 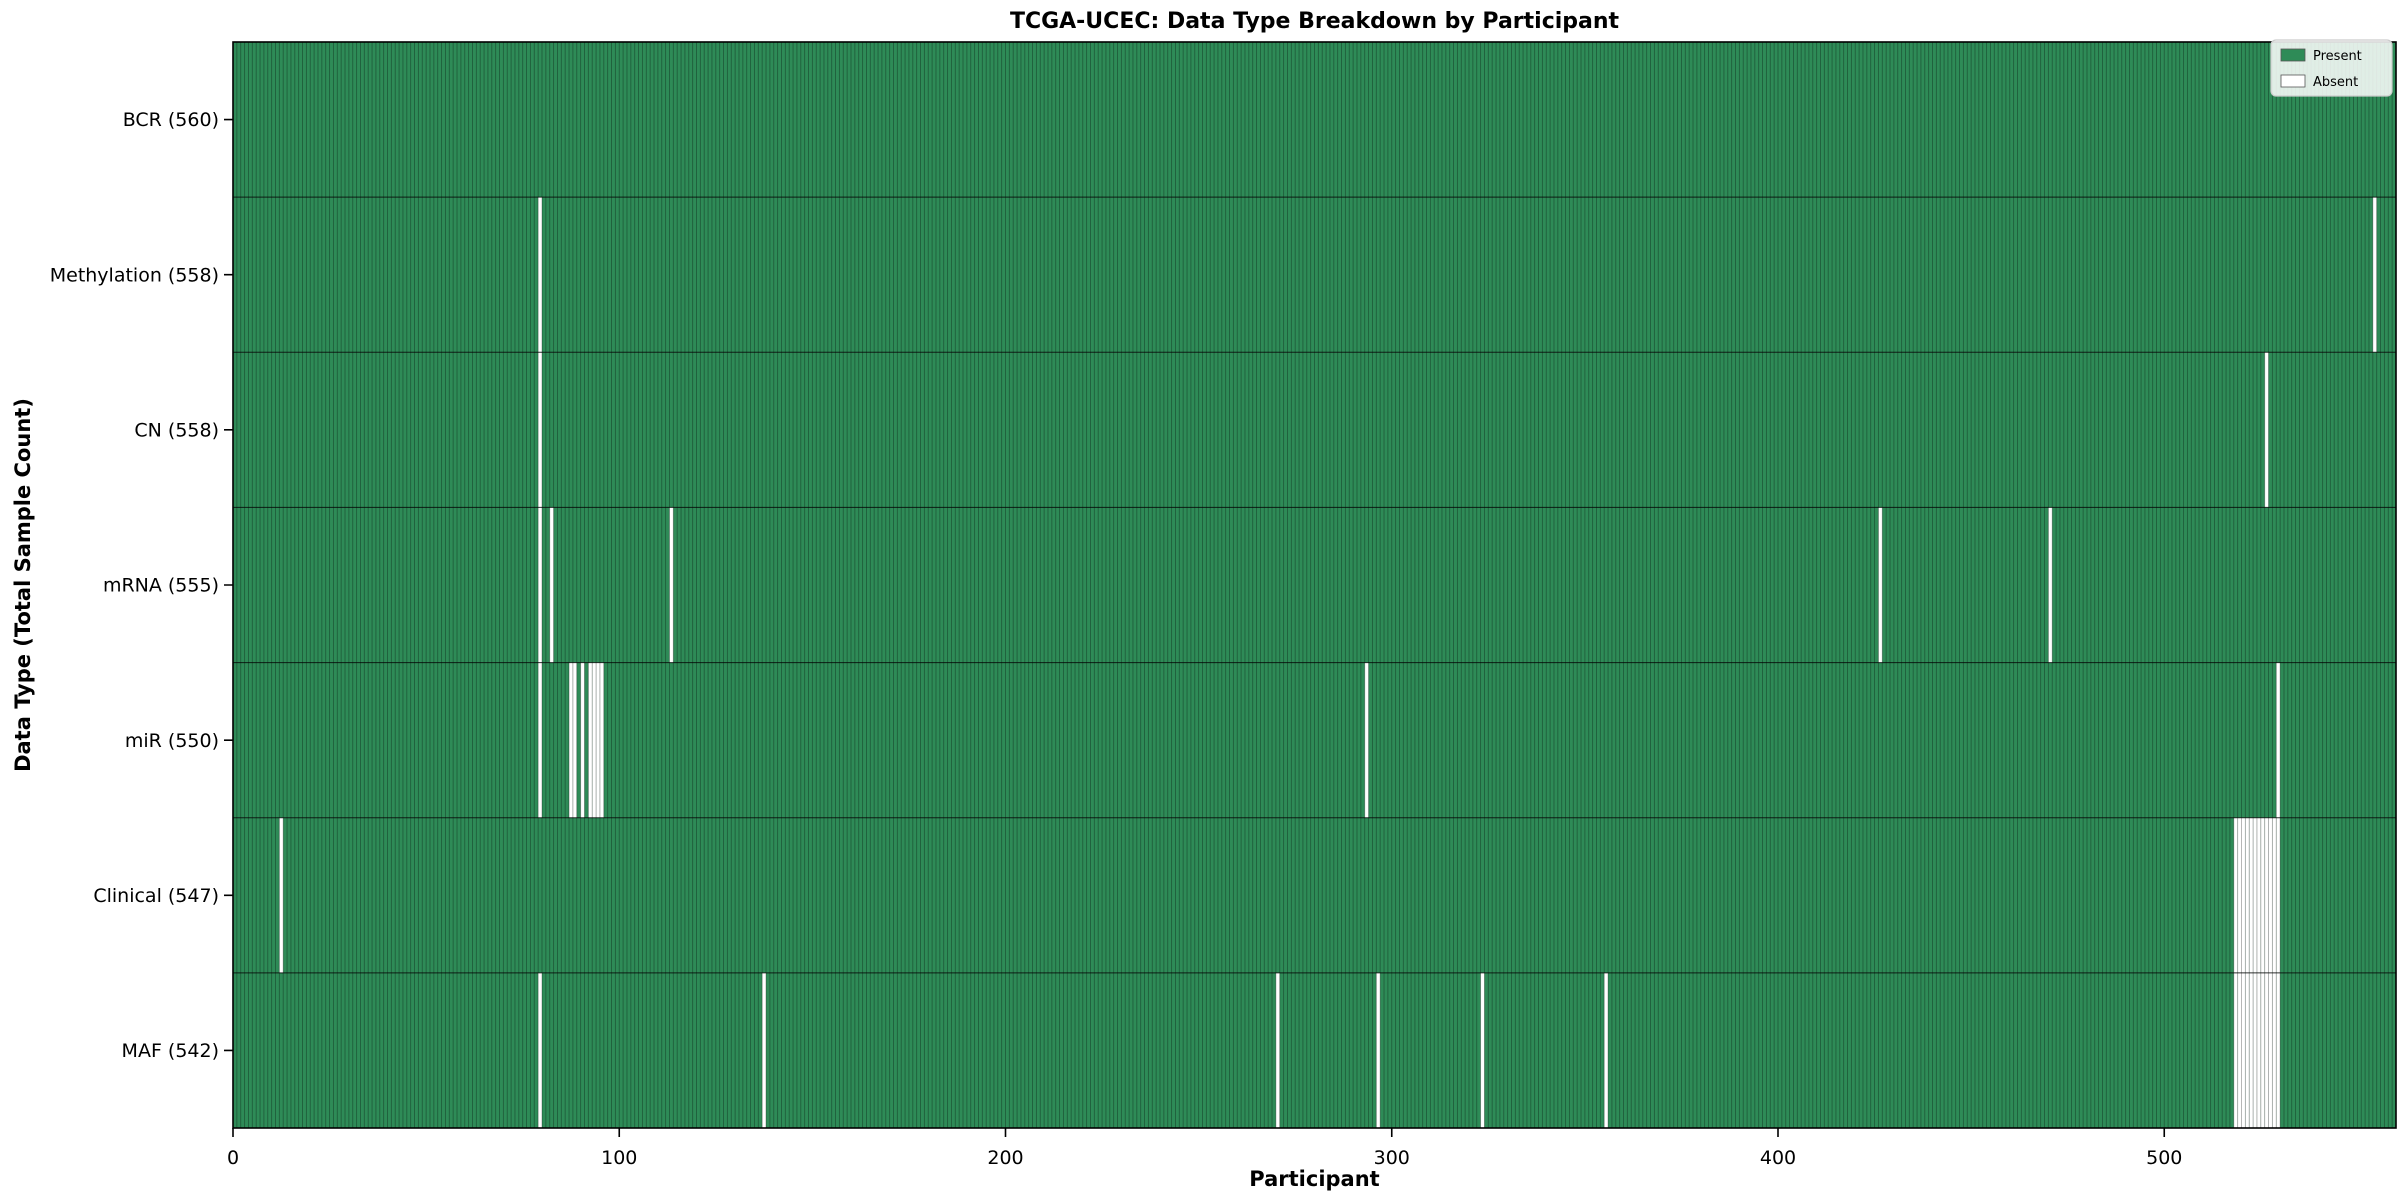 What do you see at coordinates (1778, 1158) in the screenshot?
I see `x-tick-label-400: 400` at bounding box center [1778, 1158].